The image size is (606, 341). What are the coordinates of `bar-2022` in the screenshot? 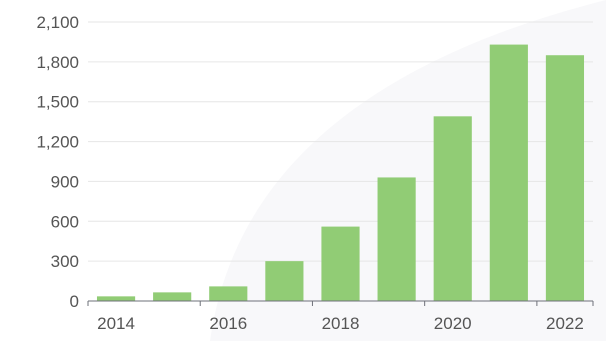 It's located at (565, 178).